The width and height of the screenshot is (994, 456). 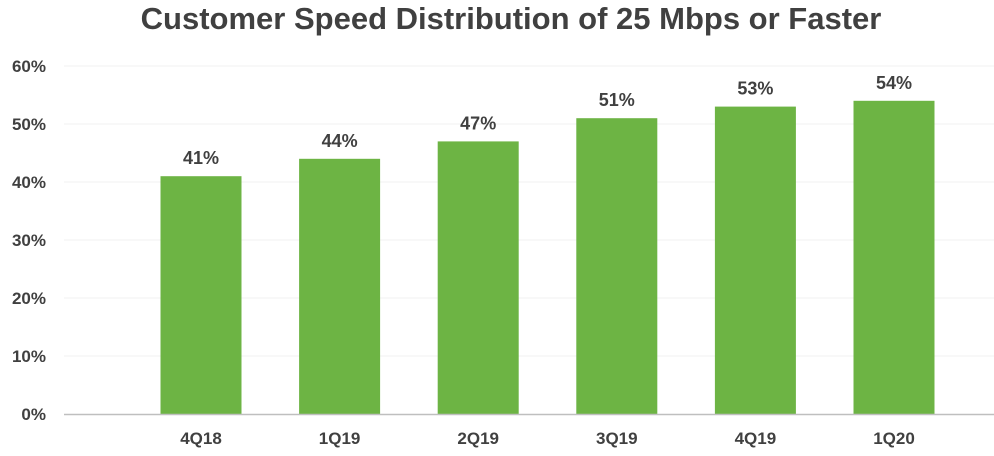 I want to click on data-label: 53%, so click(x=755, y=89).